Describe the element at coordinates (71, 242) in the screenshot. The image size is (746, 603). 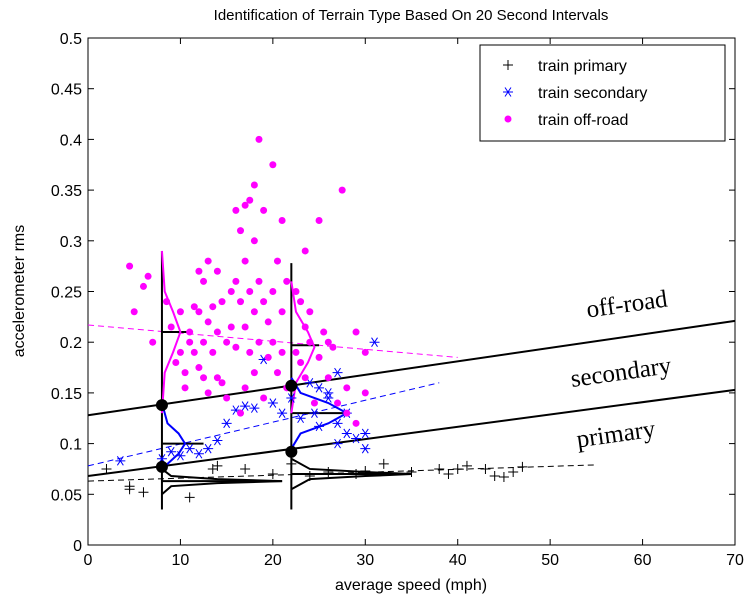
I see `y-tick-label: 0.3` at that location.